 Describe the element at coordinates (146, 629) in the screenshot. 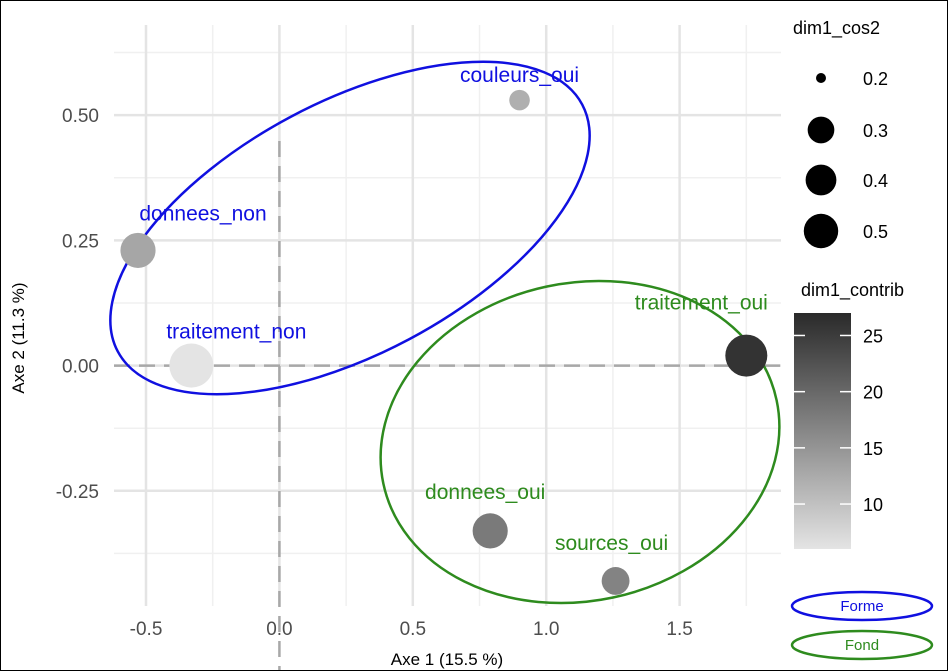

I see `x-tick-label: -0.5` at that location.